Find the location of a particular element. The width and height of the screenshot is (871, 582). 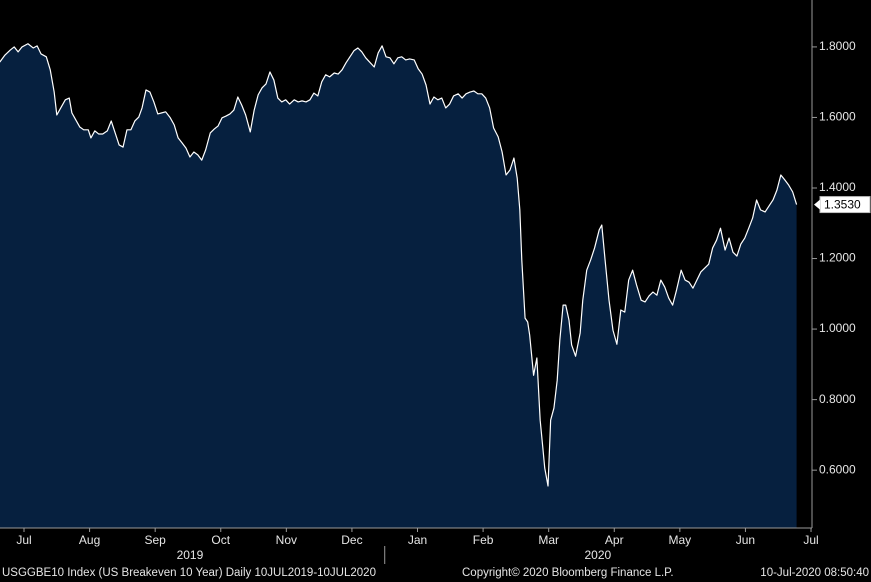

x-tick-label: Jun is located at coordinates (745, 540).